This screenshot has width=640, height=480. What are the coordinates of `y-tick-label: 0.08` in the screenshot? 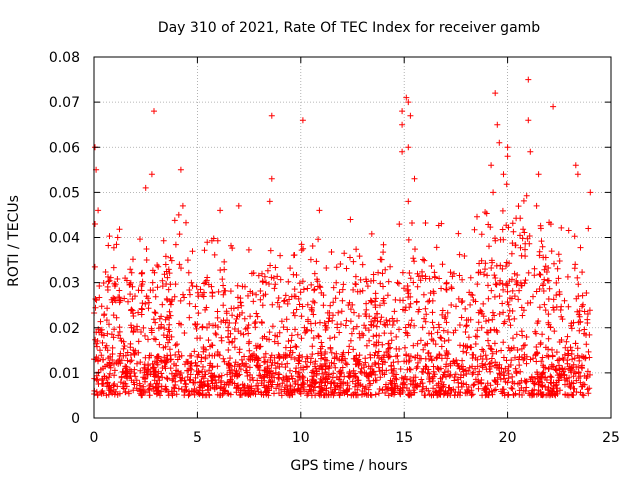 It's located at (64, 58).